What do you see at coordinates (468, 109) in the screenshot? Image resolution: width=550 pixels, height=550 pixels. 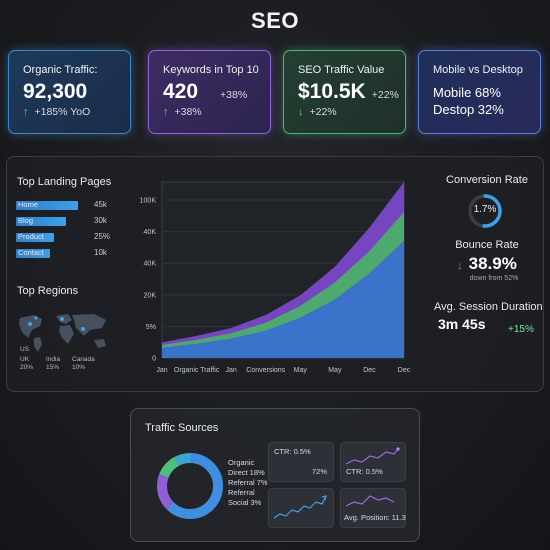 I see `kpi-desktop: Destop 32%` at bounding box center [468, 109].